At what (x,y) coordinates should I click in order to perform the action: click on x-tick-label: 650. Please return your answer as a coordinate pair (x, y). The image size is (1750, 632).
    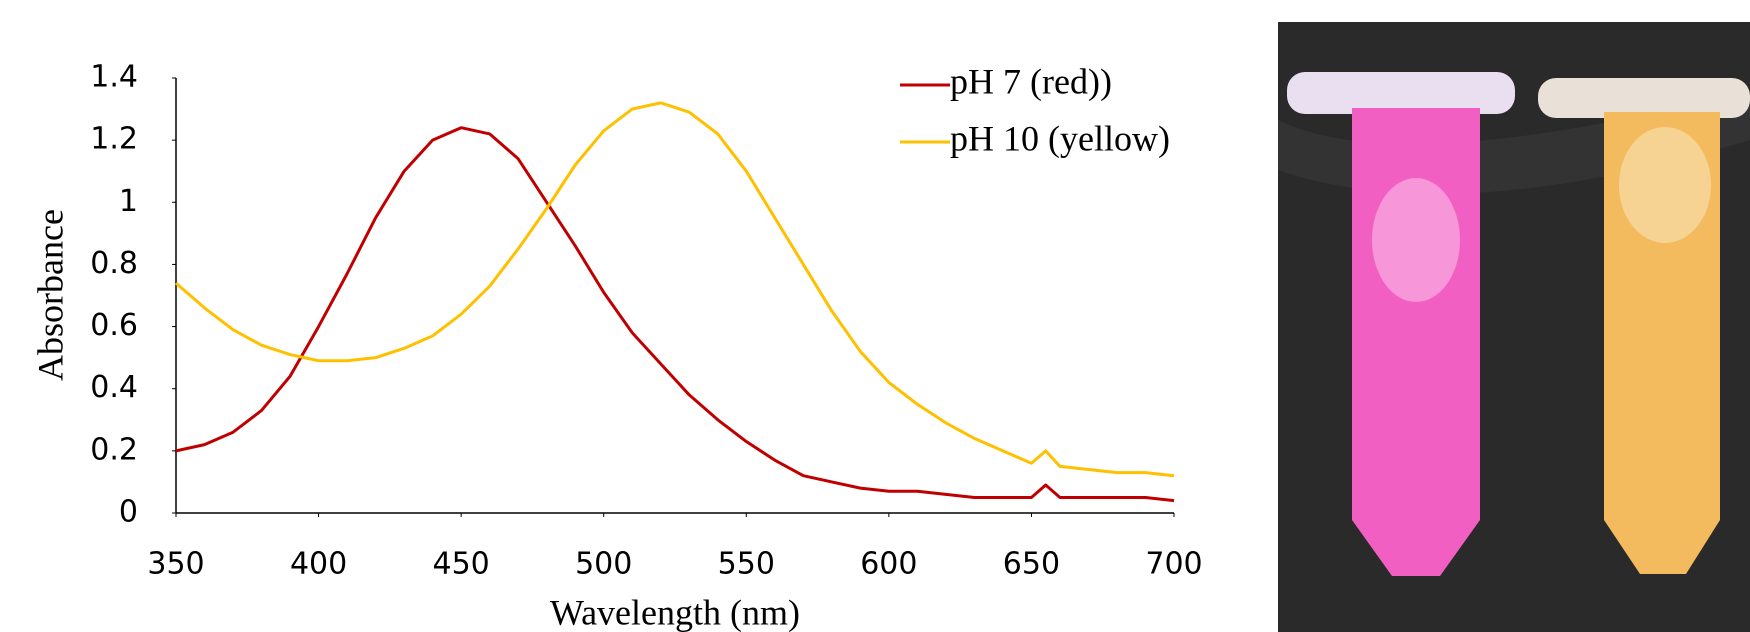
    Looking at the image, I should click on (1031, 564).